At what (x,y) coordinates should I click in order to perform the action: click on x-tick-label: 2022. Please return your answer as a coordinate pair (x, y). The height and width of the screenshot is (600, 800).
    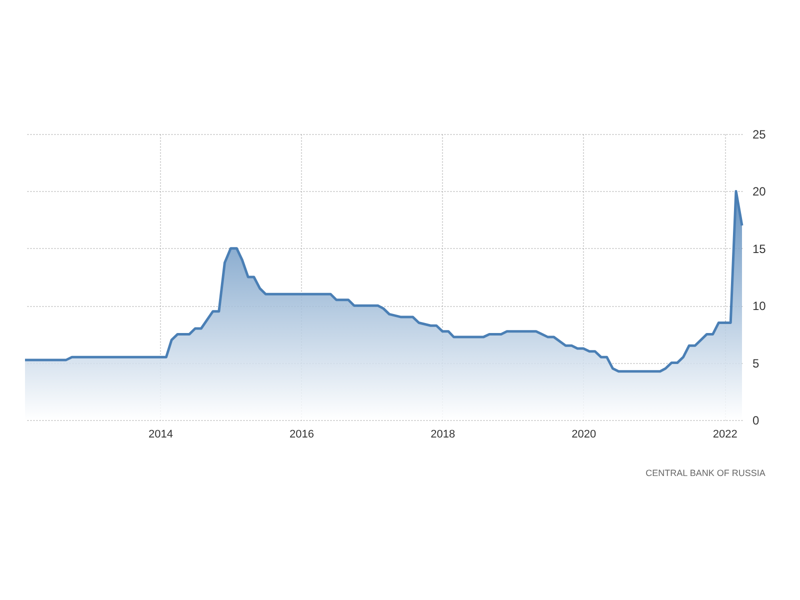
    Looking at the image, I should click on (725, 434).